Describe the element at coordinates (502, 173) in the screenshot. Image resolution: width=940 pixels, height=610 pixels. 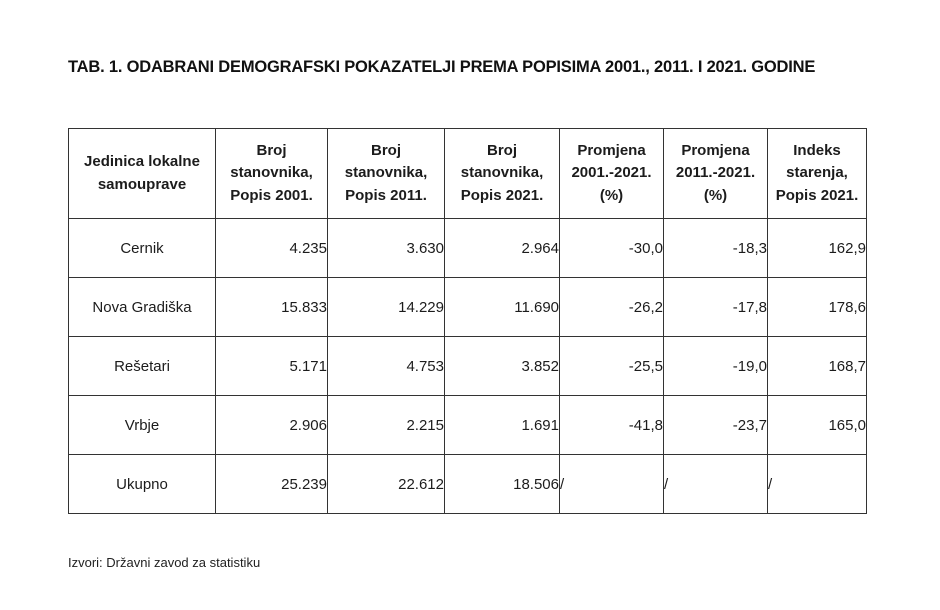
I see `column-header-pop-2021: Broj stanovnika, Popis 2021.` at that location.